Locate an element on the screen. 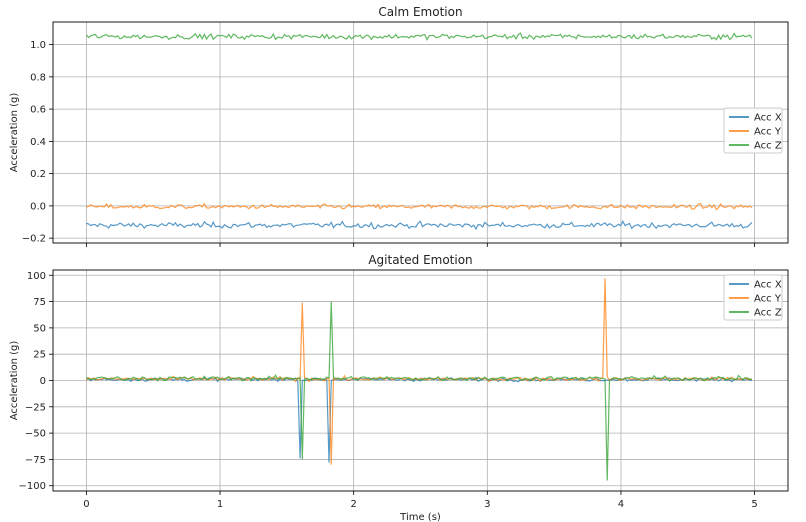 The image size is (806, 522). y-tick-label: 75 is located at coordinates (39, 302).